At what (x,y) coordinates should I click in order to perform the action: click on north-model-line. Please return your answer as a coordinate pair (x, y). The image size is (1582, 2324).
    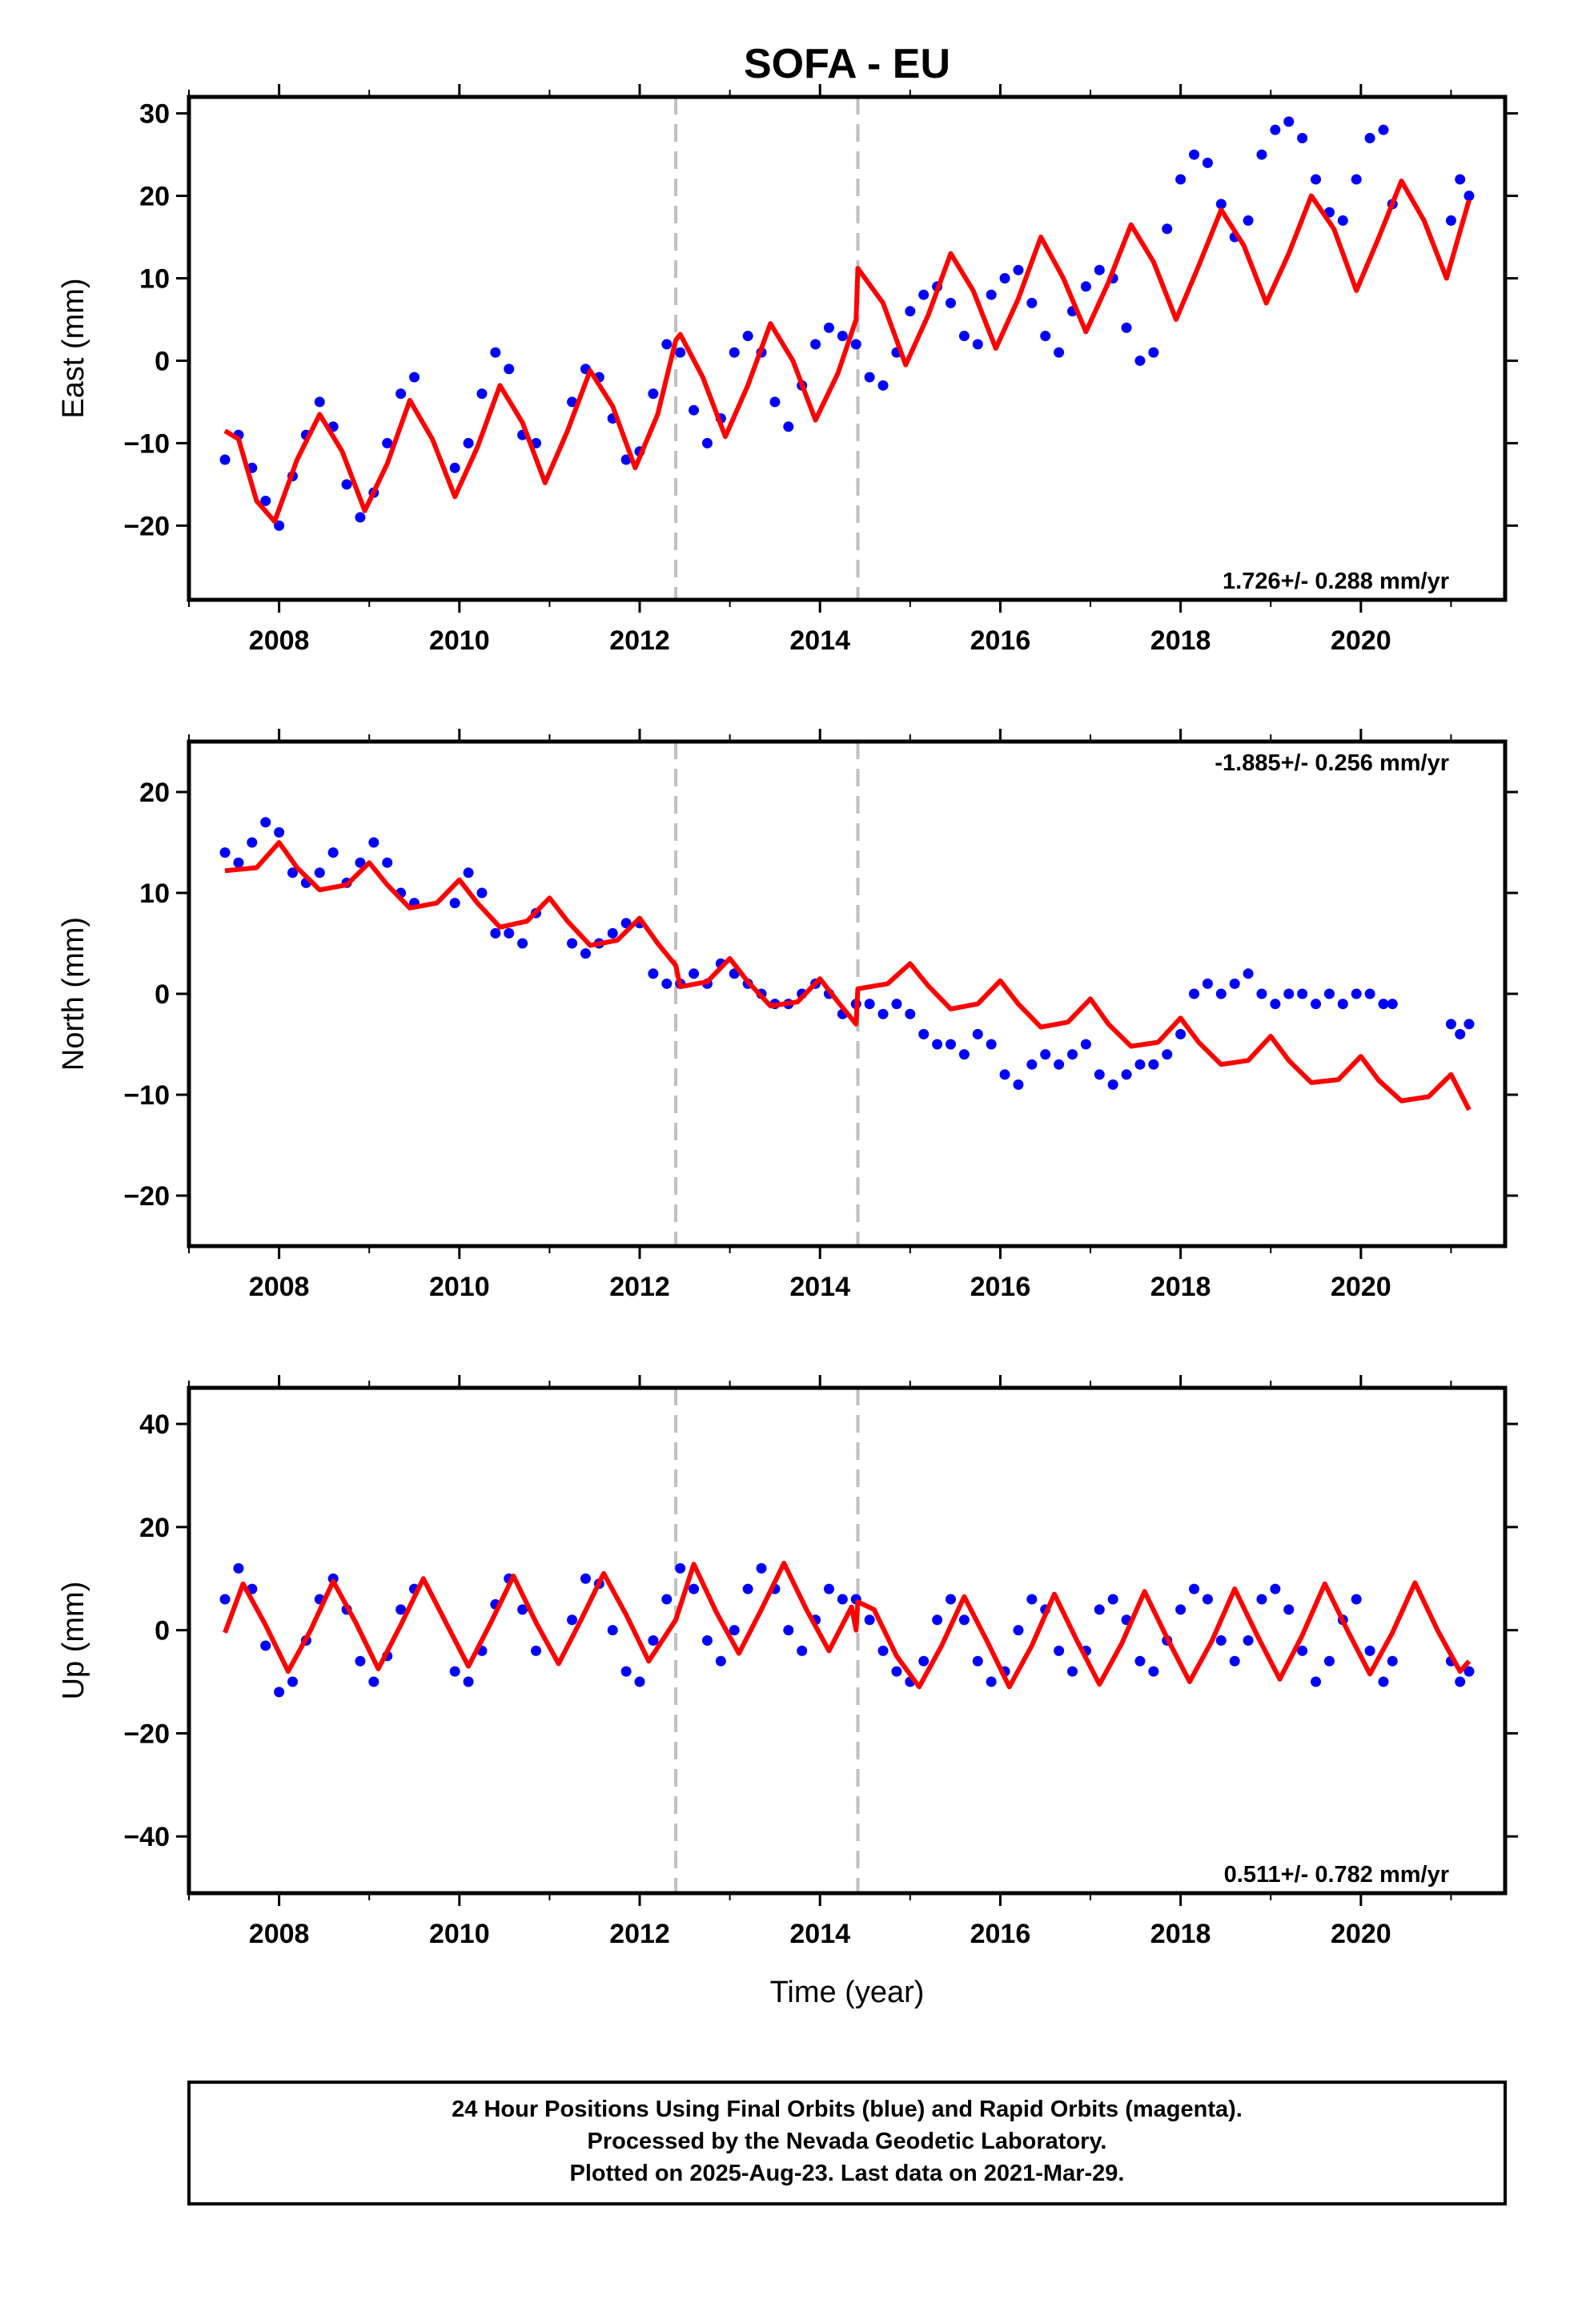
    Looking at the image, I should click on (848, 976).